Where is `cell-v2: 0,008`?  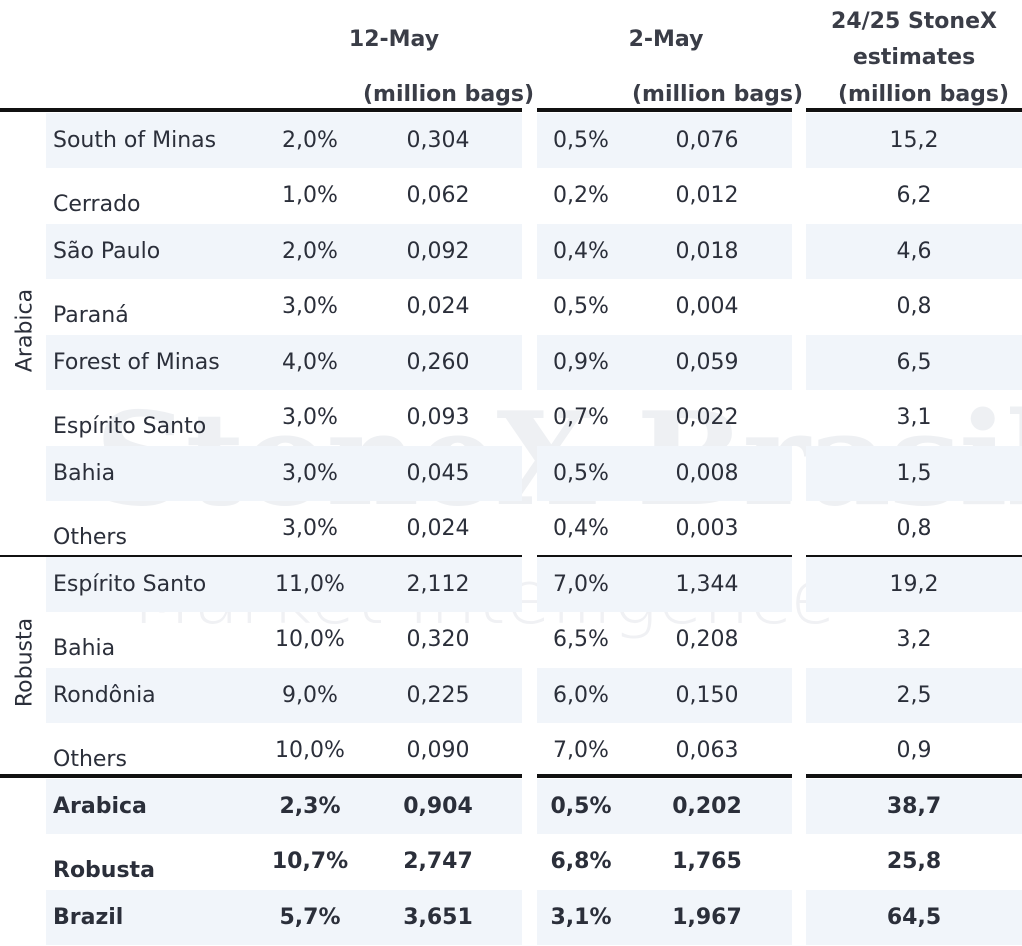
cell-v2: 0,008 is located at coordinates (707, 473).